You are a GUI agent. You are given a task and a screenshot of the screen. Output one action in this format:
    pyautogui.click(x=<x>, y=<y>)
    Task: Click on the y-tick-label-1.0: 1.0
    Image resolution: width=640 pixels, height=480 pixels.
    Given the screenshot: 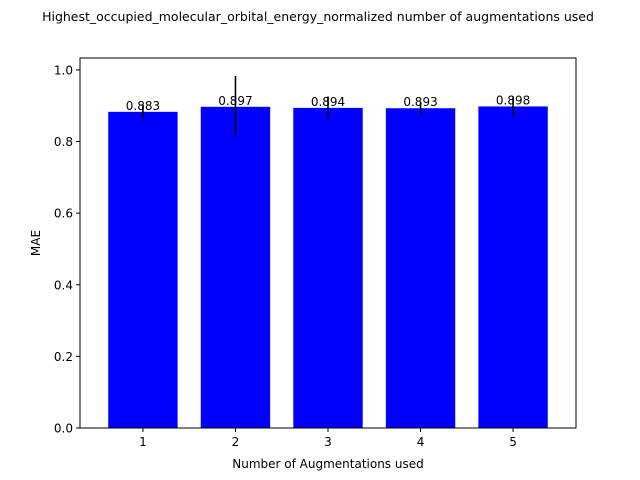 What is the action you would take?
    pyautogui.click(x=63, y=70)
    